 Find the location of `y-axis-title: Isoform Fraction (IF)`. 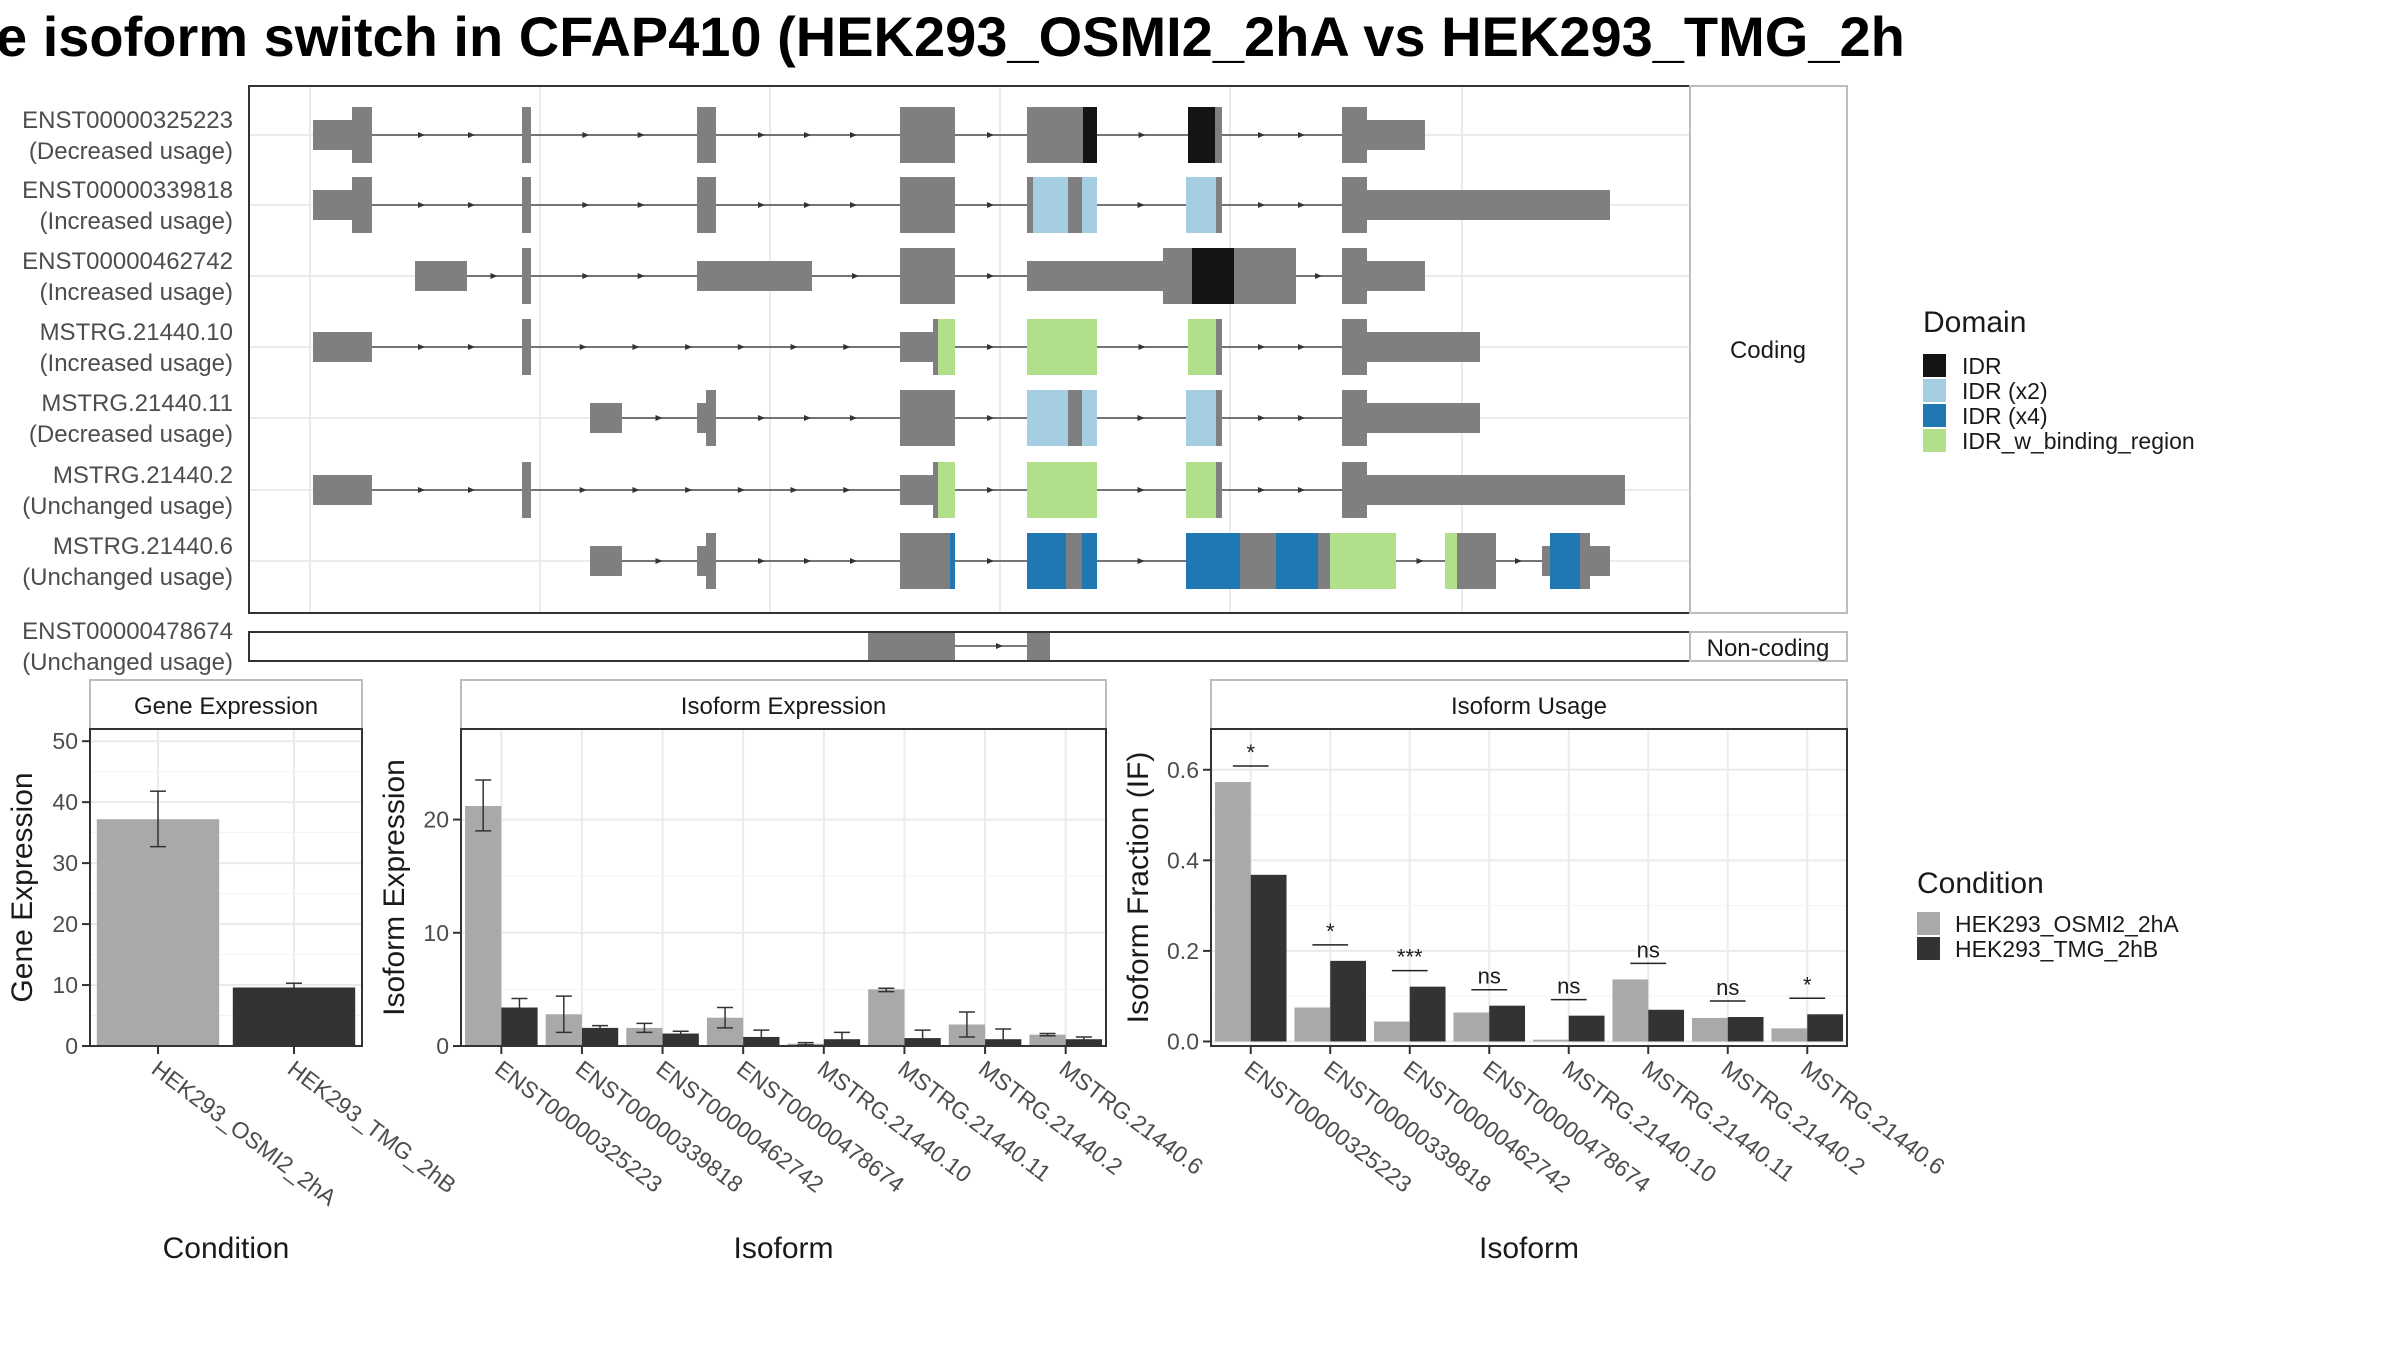

y-axis-title: Isoform Fraction (IF) is located at coordinates (1138, 888).